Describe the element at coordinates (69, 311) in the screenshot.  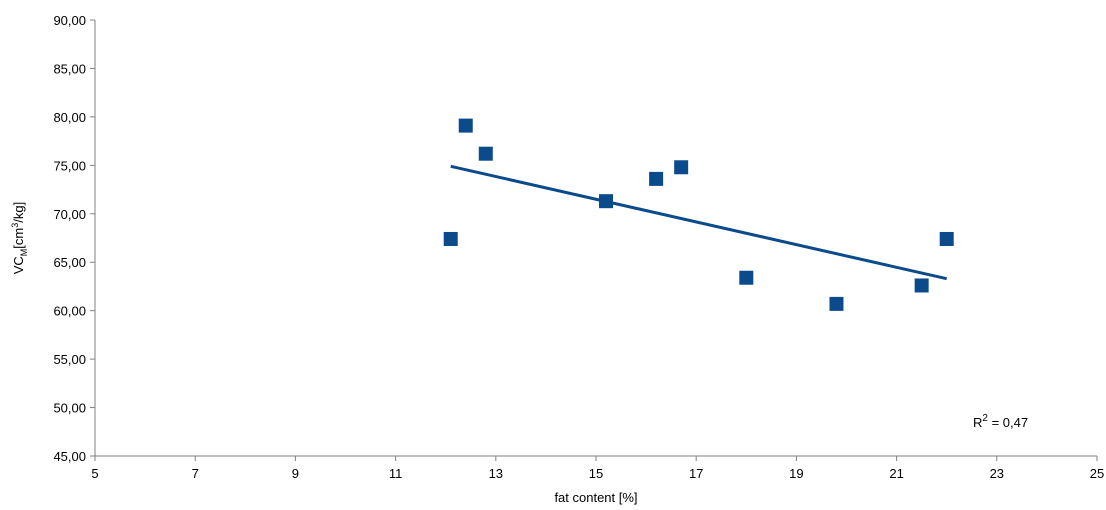
I see `y-tick-label: 60,00` at that location.